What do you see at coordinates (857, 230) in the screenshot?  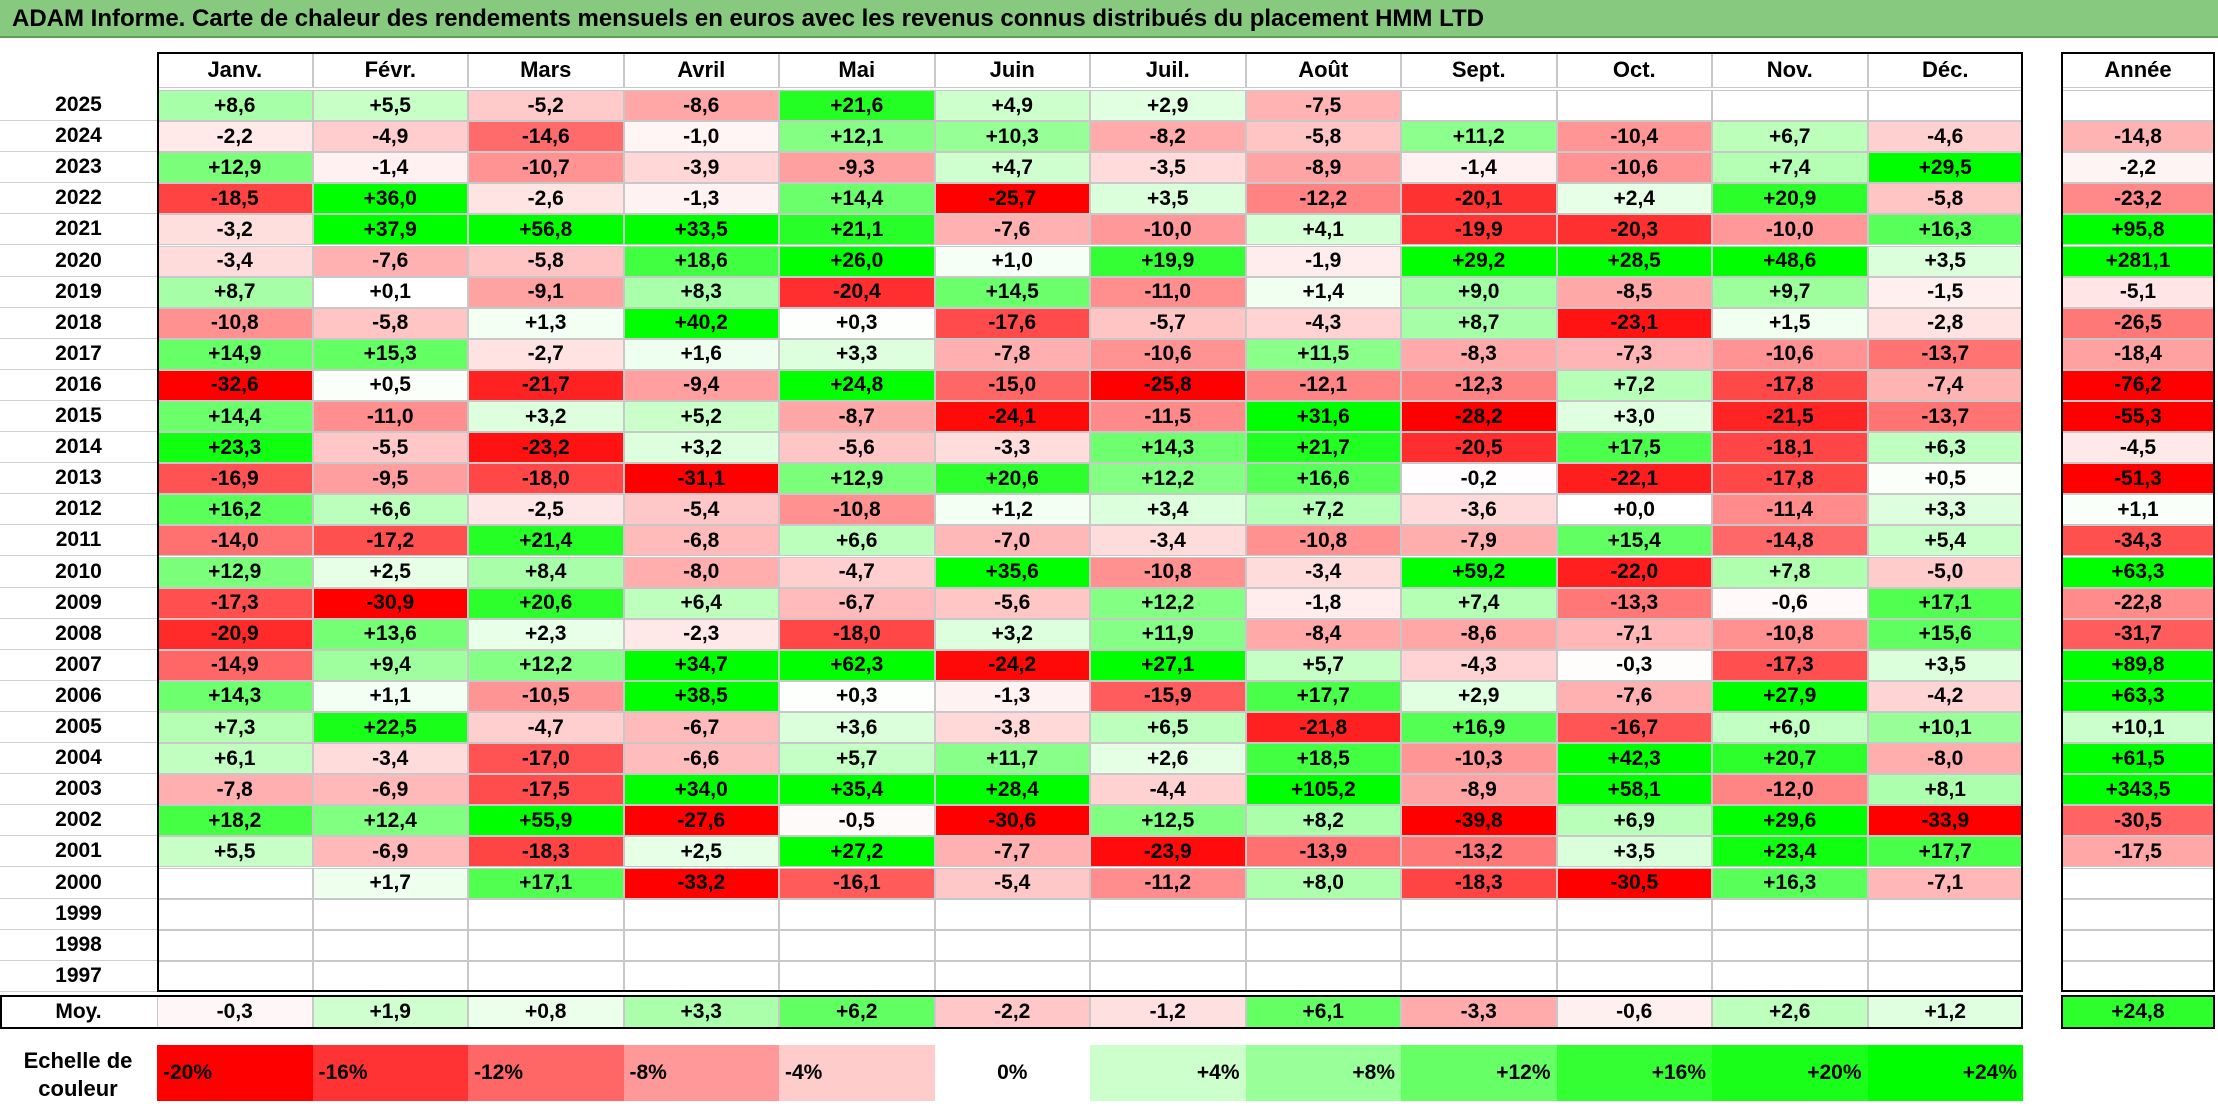 I see `heatmap-cell: +21,1` at bounding box center [857, 230].